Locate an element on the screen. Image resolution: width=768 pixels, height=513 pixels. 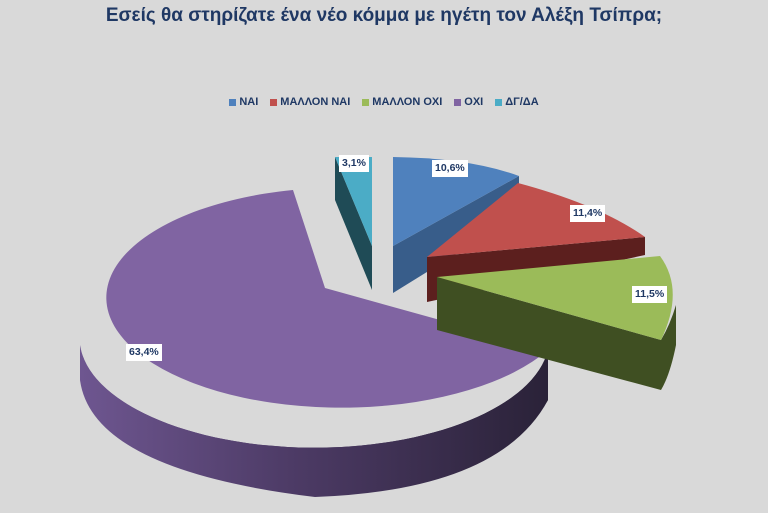
slice-mallon-oxi-side is located at coordinates (556, 333).